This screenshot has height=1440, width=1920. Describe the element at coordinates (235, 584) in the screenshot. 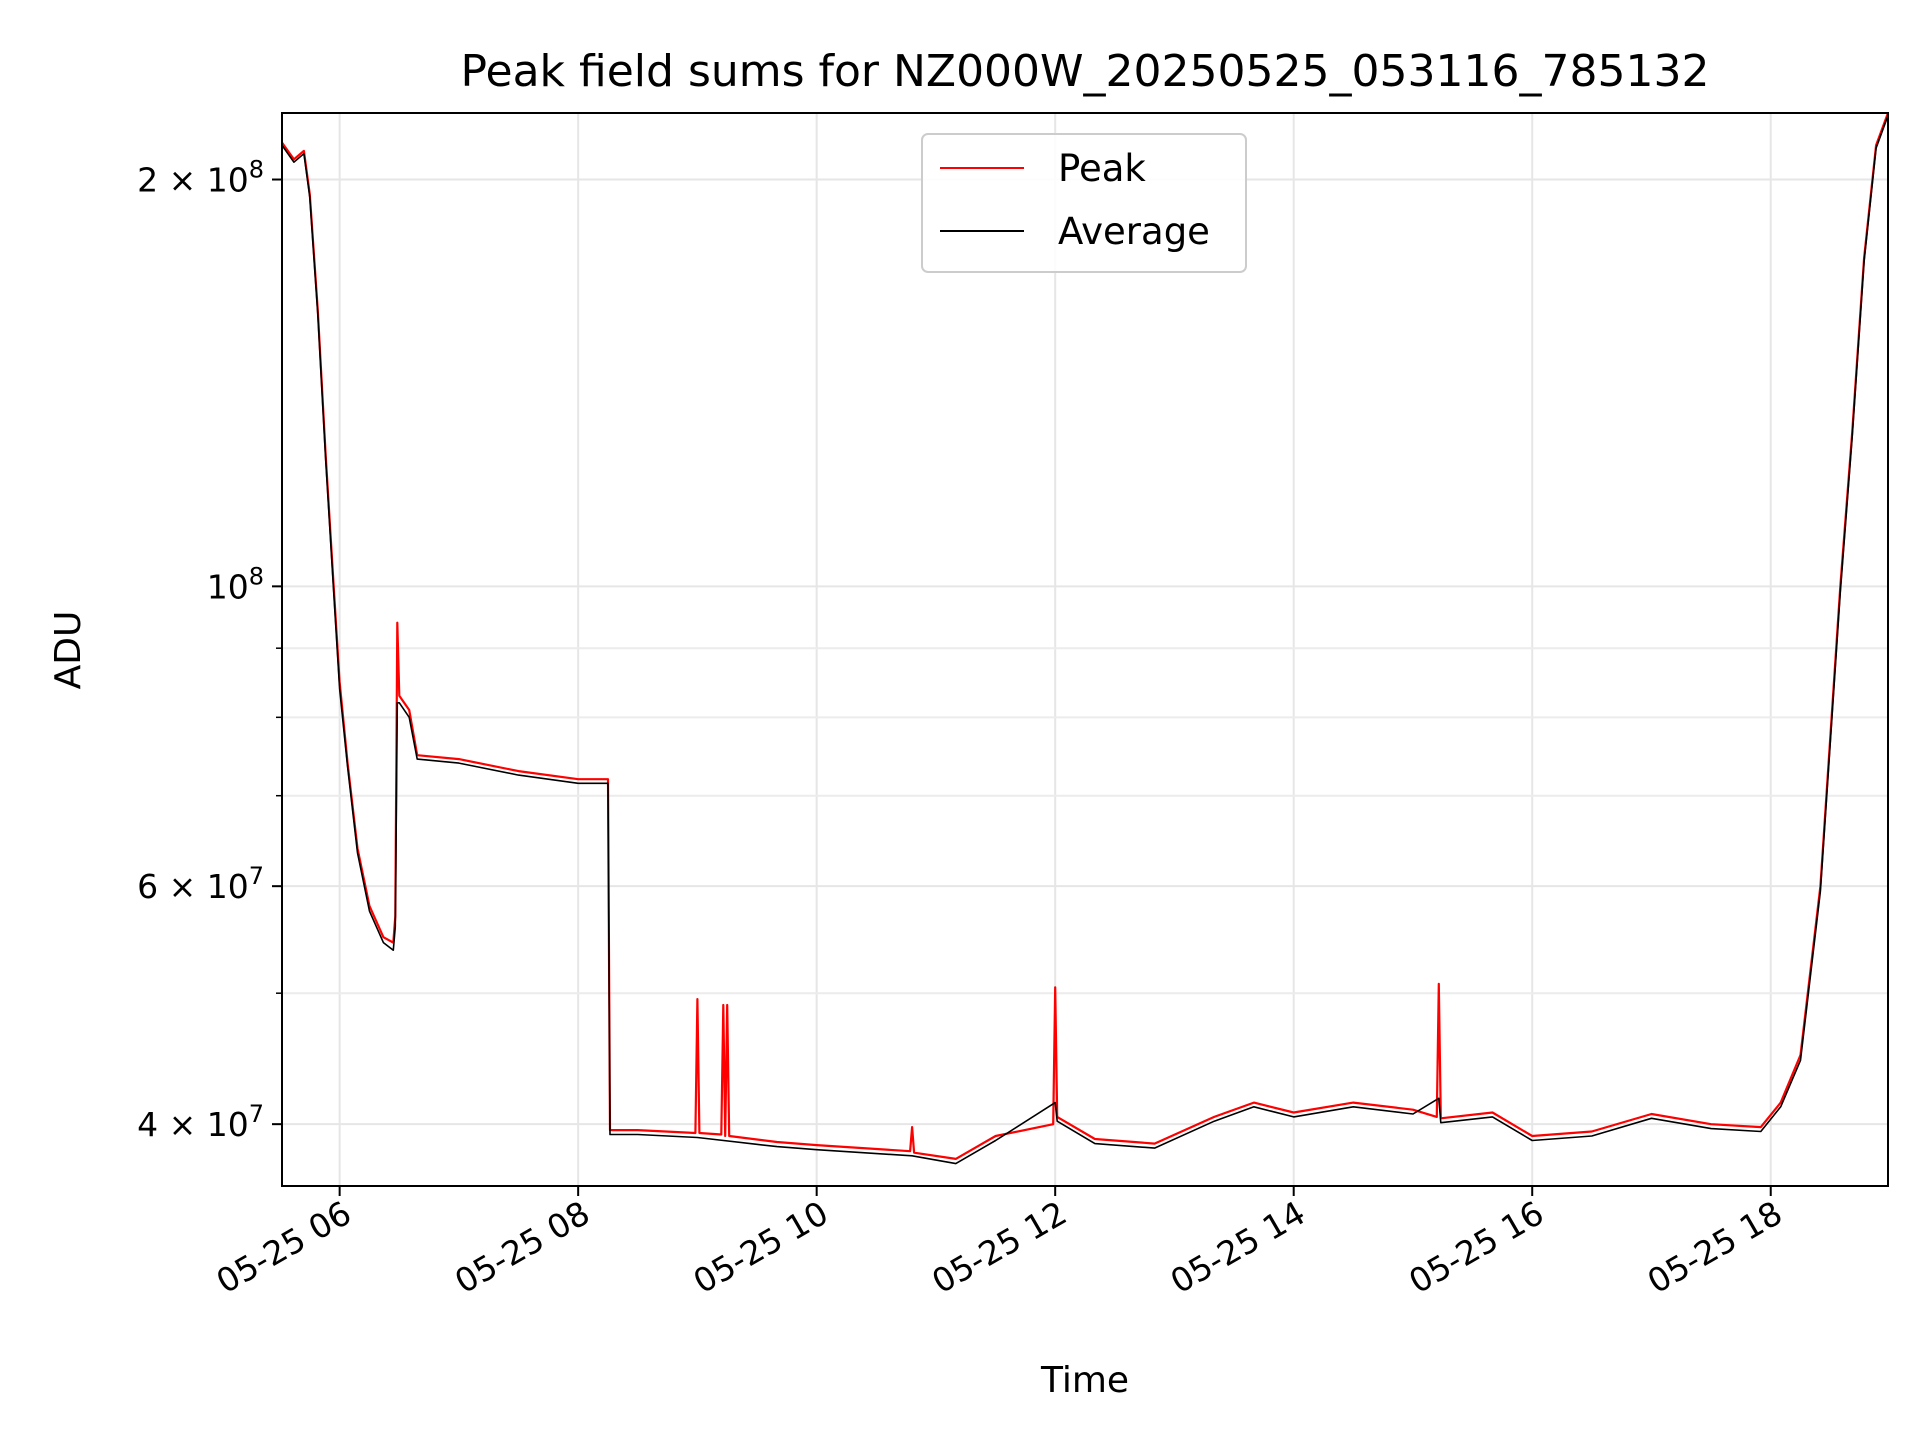

I see `y-tick-label: 108` at that location.